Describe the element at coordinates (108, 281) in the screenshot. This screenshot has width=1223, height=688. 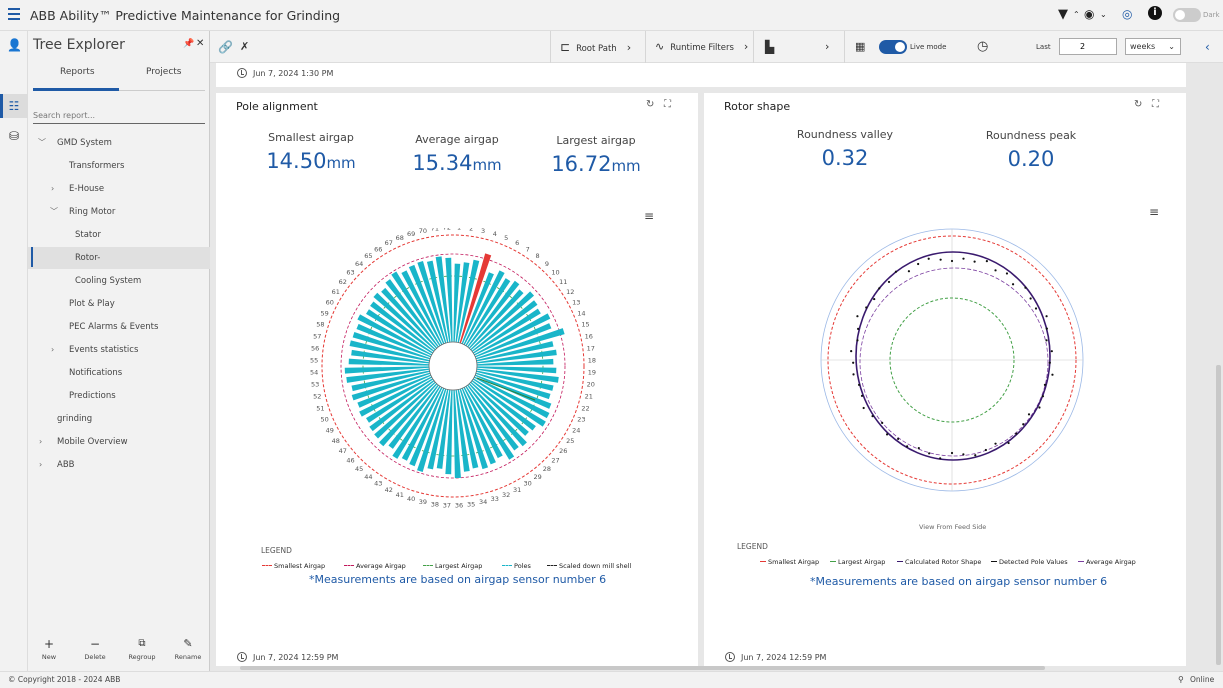
I see `tree-node-cooling-system: Cooling System` at that location.